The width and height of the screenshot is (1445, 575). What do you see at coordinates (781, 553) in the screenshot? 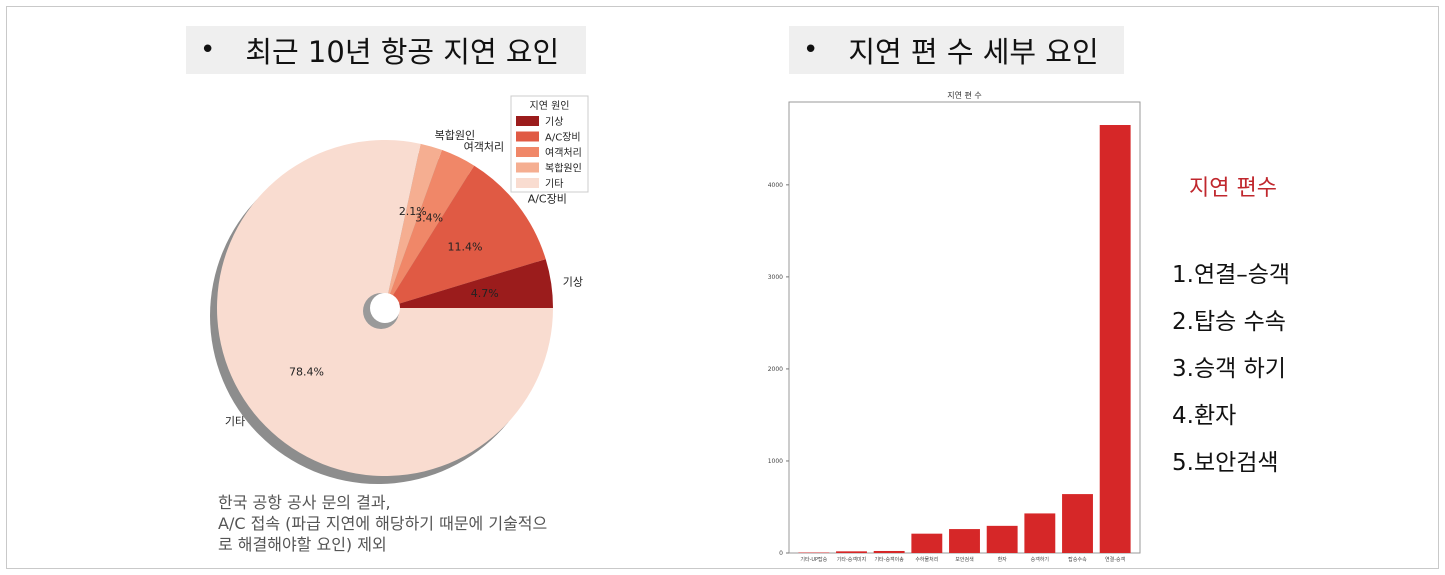
I see `y-tick-label: 0` at bounding box center [781, 553].